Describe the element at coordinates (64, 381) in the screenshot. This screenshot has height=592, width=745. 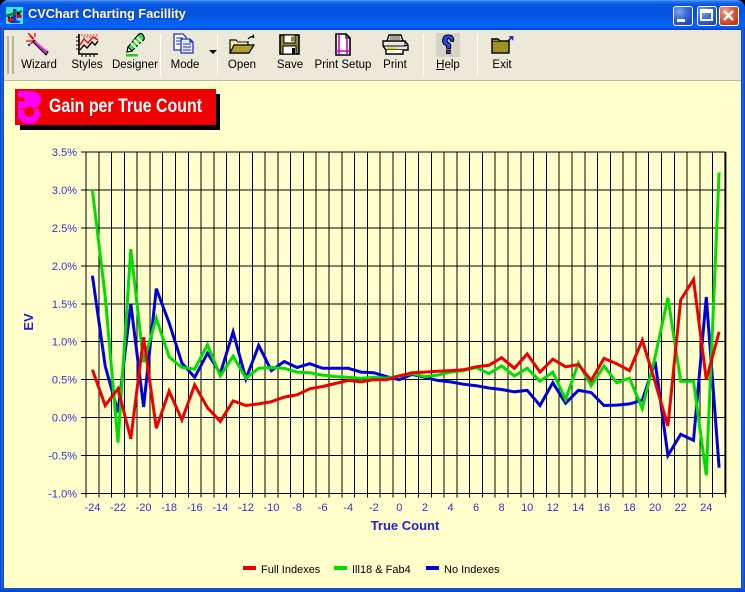
I see `svg-text: 0.5%` at that location.